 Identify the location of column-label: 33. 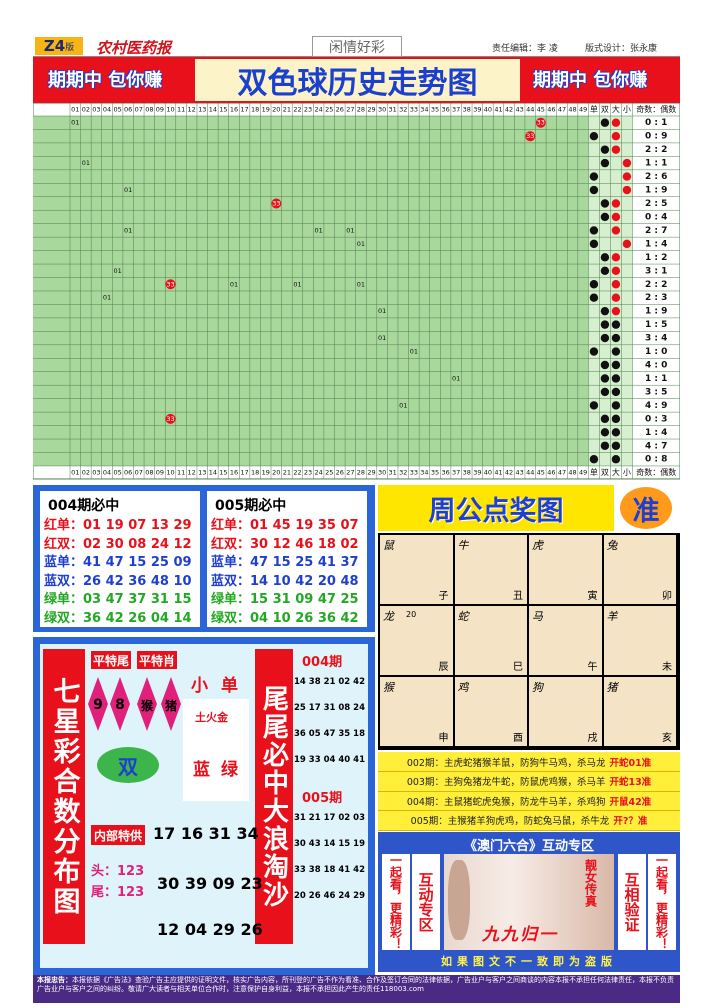
(414, 110).